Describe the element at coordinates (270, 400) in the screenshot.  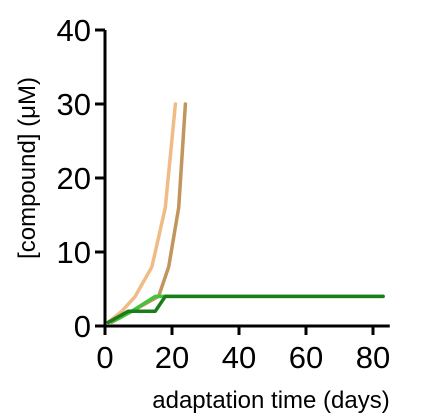
I see `x-axis-label: adaptation time (days)` at that location.